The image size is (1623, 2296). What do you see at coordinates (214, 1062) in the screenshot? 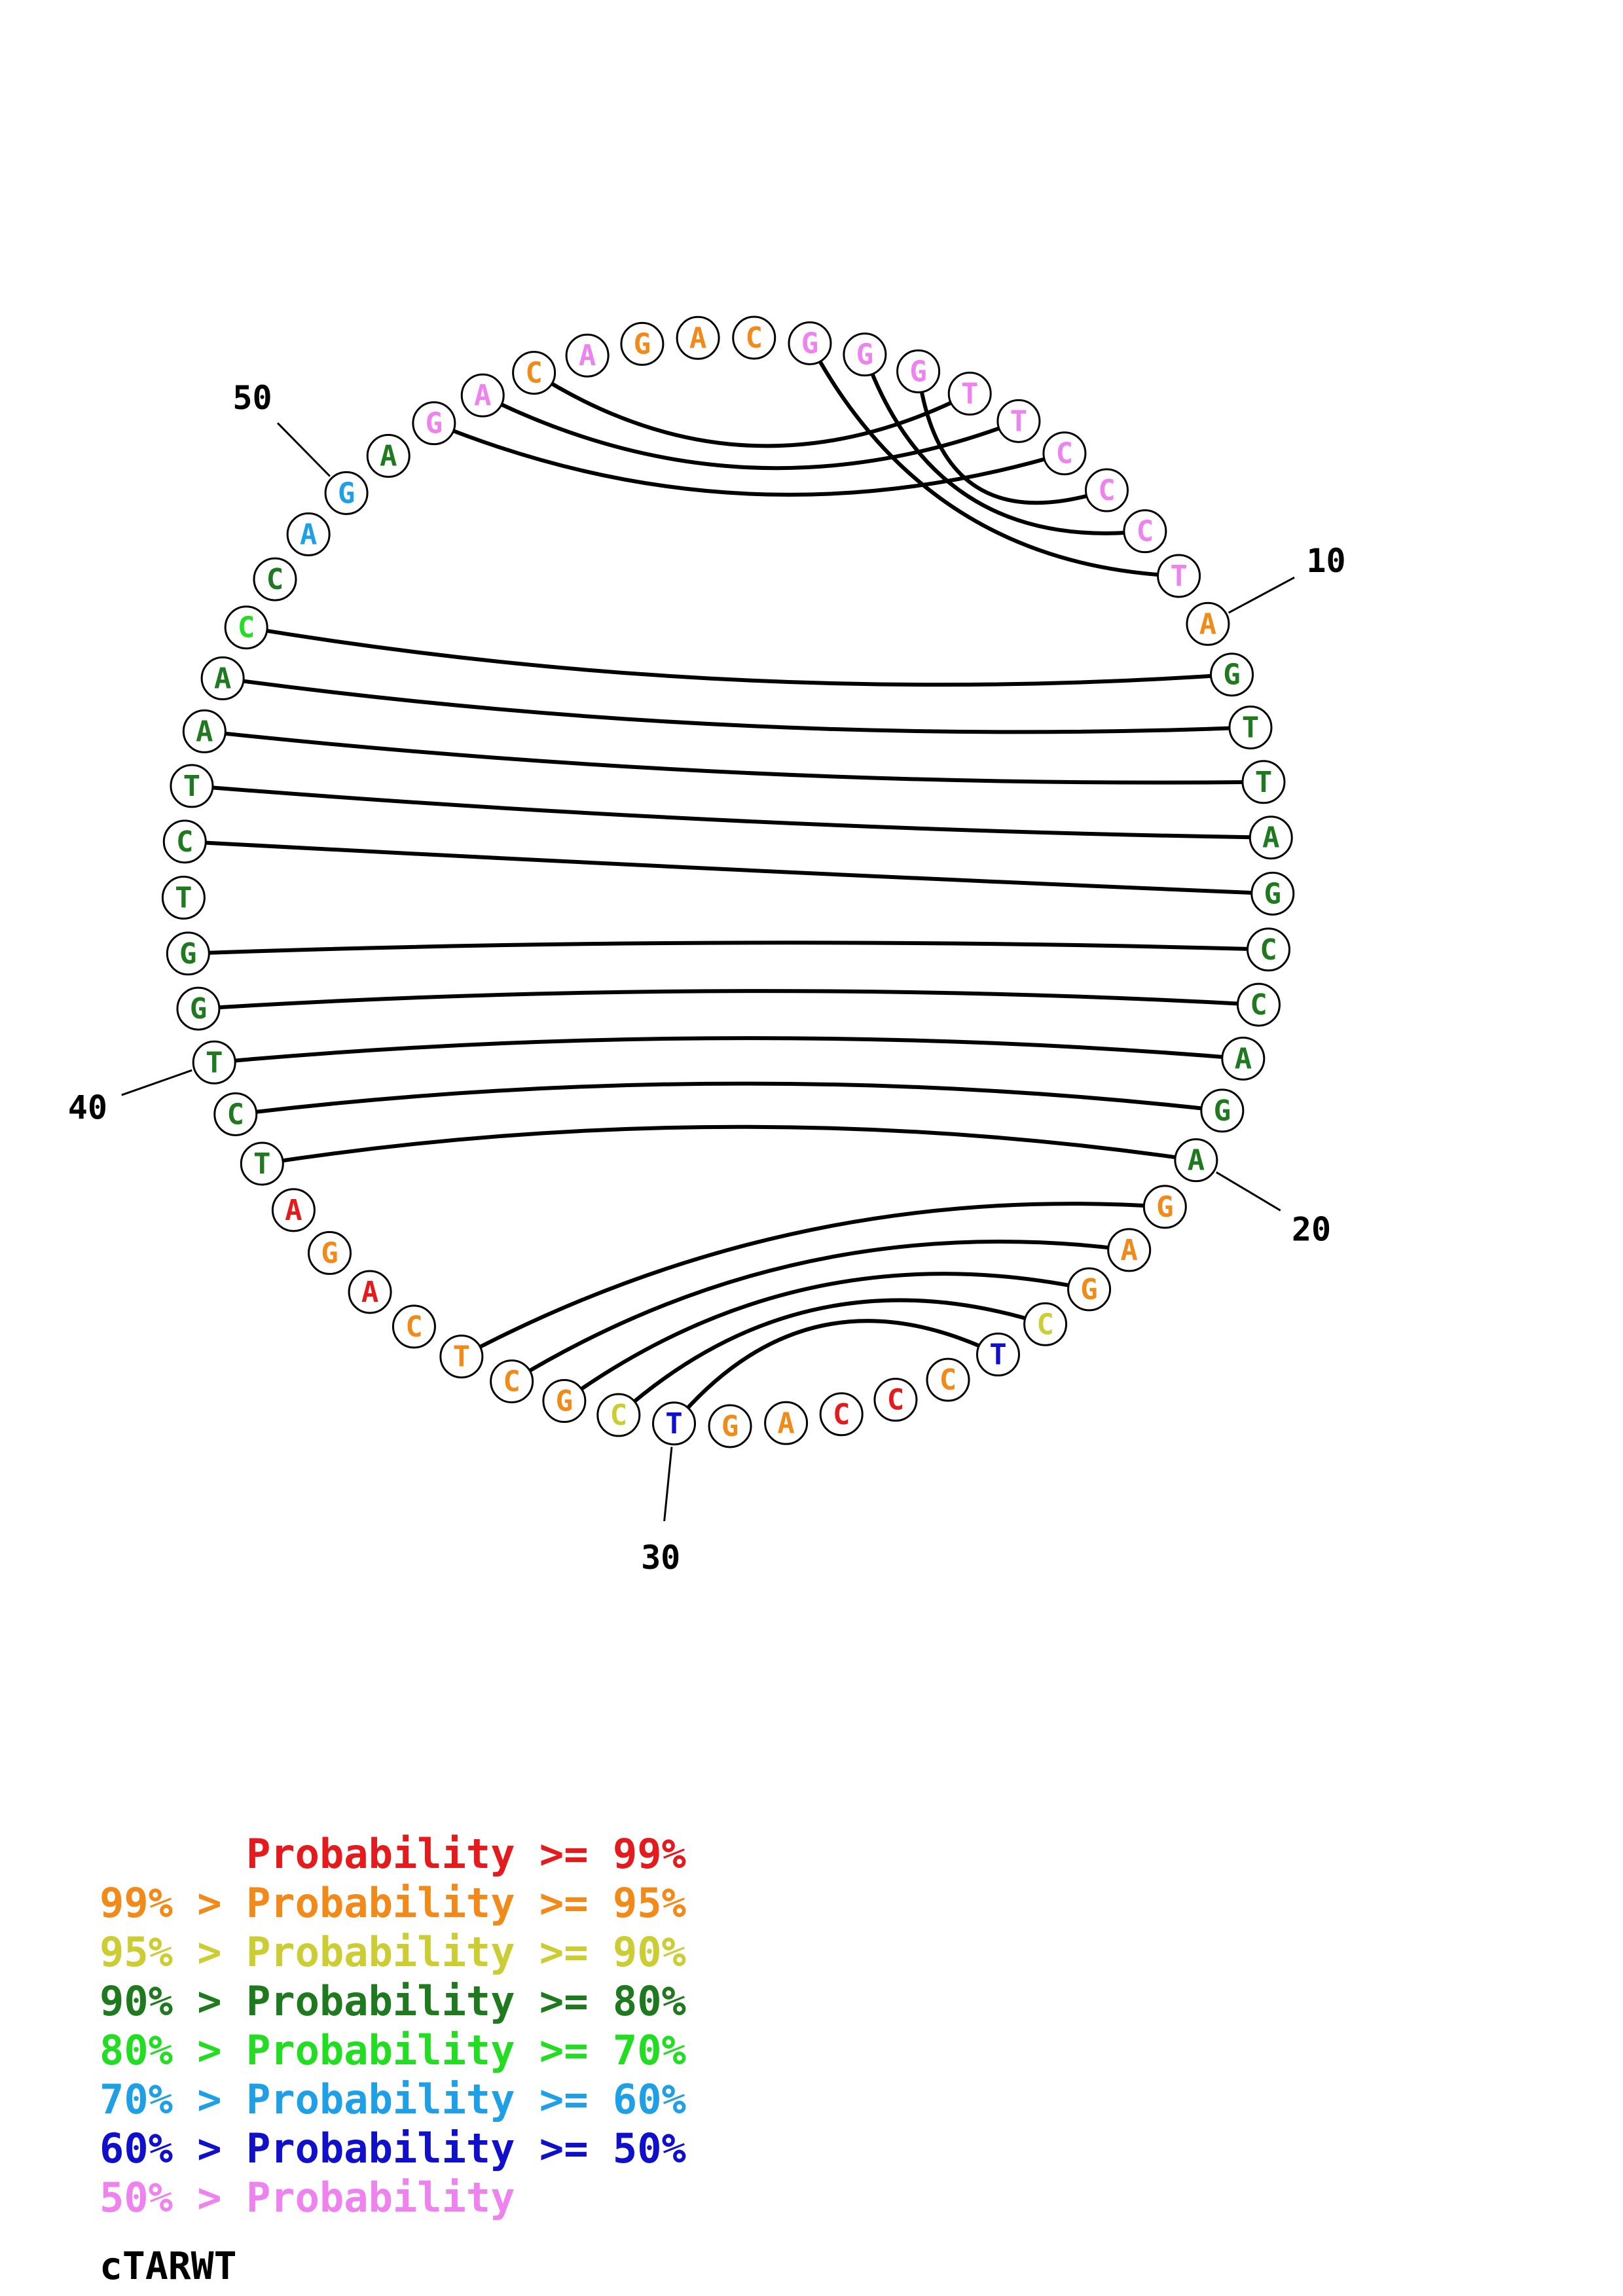
I see `nucleotide-42: T` at bounding box center [214, 1062].